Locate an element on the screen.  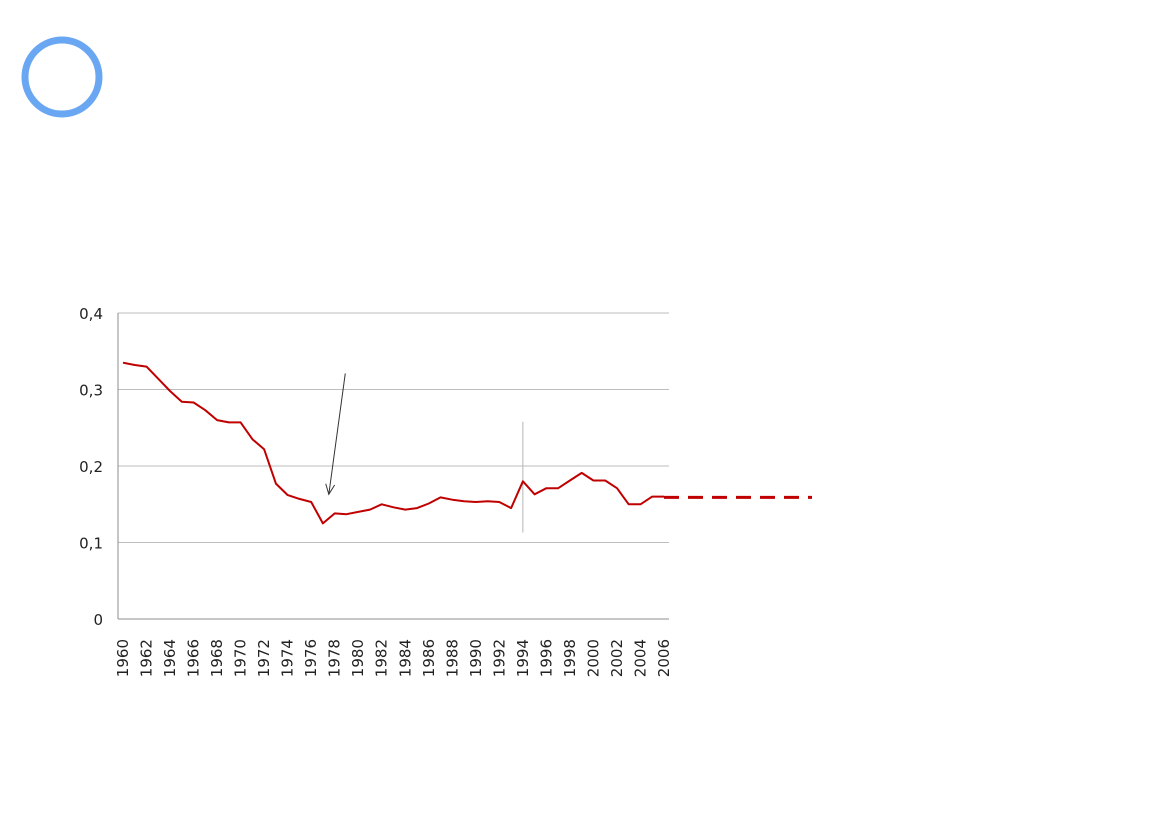
x-tick-label: 1986 is located at coordinates (429, 658).